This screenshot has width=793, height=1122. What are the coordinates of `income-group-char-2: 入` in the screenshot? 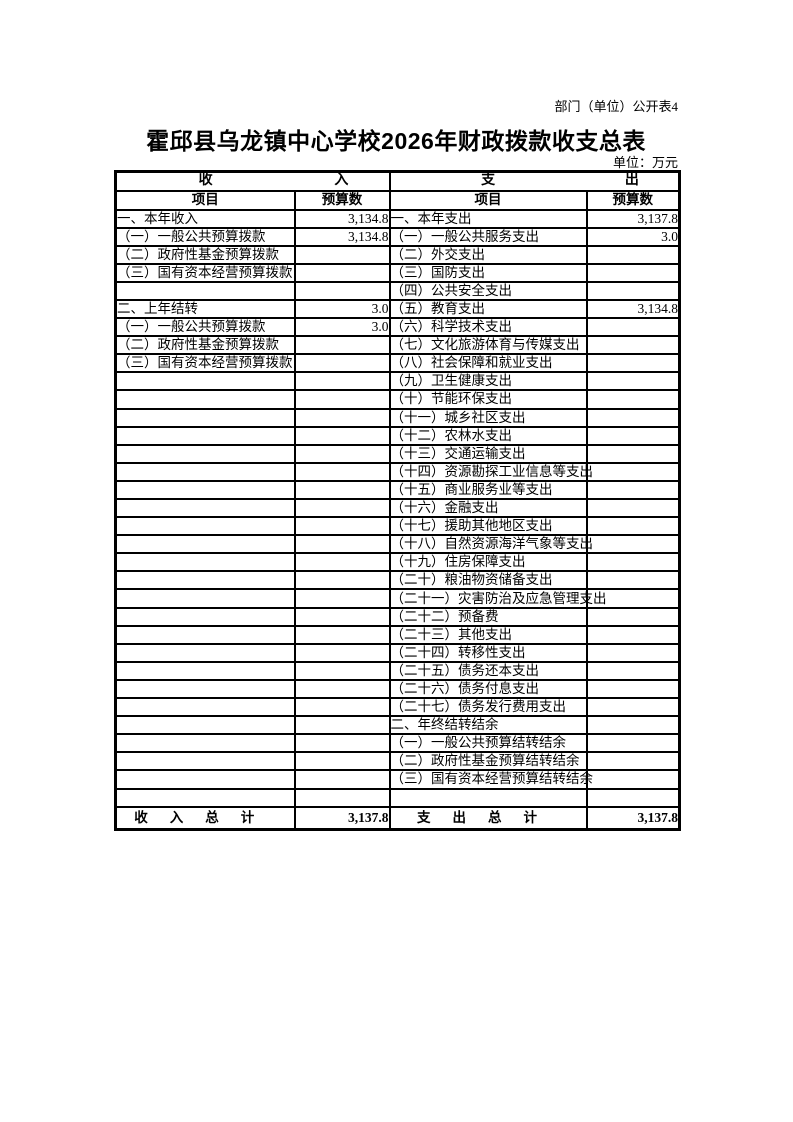 It's located at (341, 181).